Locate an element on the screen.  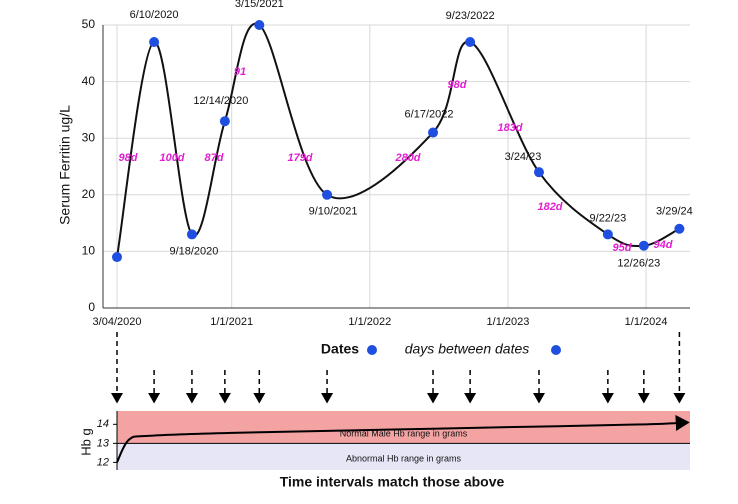
point-label: 12/14/2020 is located at coordinates (220, 101).